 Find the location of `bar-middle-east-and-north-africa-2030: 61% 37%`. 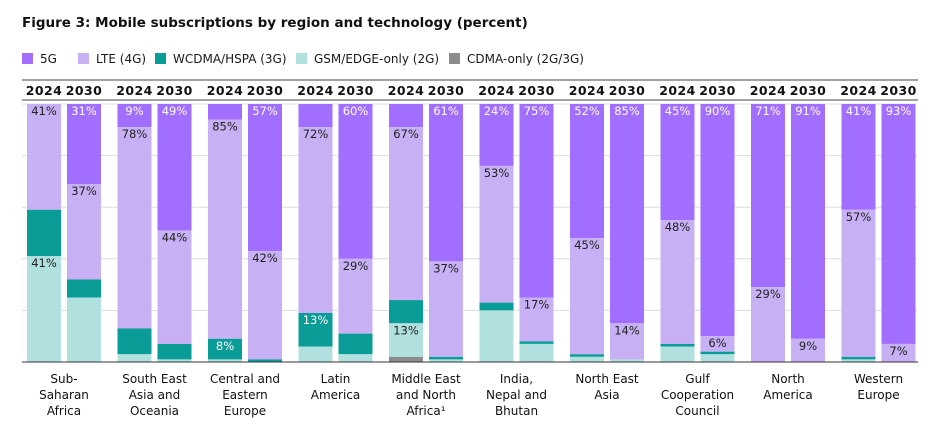

bar-middle-east-and-north-africa-2030: 61% 37% is located at coordinates (446, 233).